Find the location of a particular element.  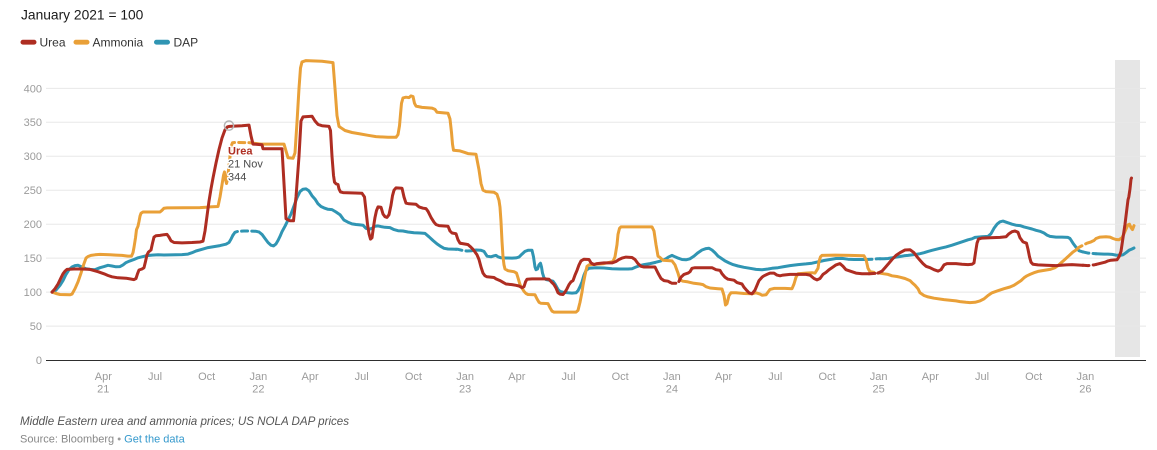

svg-text: 250 is located at coordinates (33, 191).